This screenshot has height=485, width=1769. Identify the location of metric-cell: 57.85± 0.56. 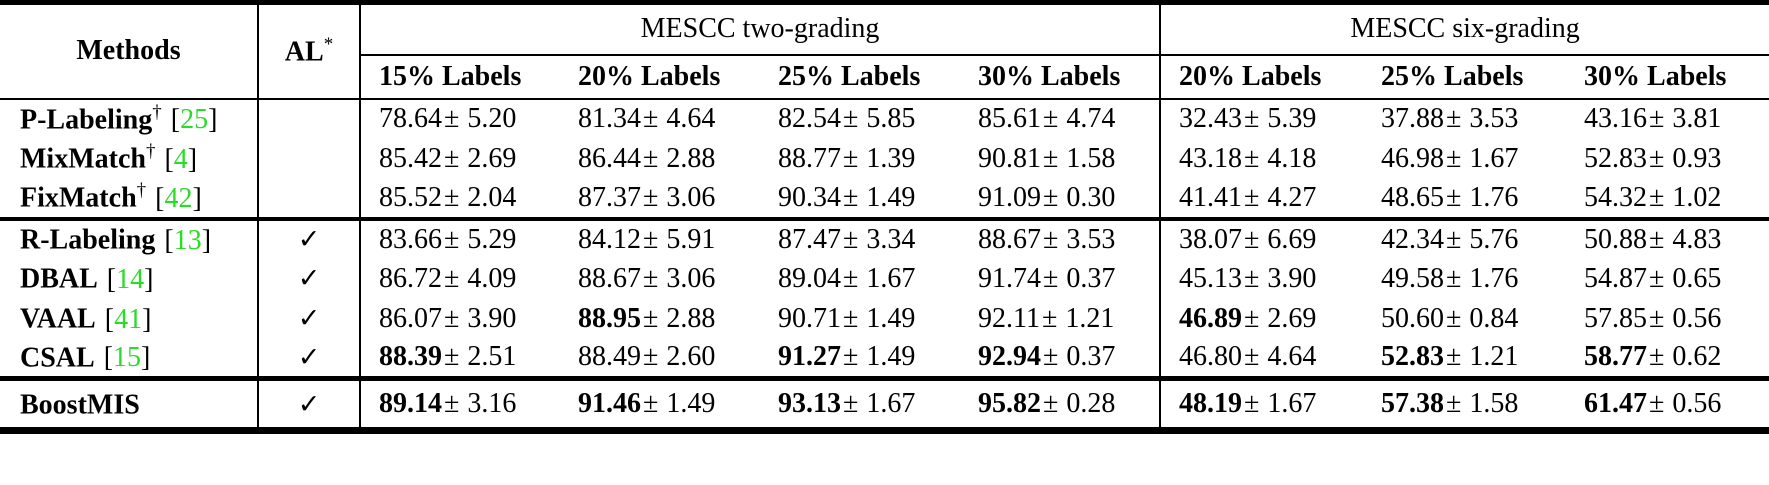
(1653, 318).